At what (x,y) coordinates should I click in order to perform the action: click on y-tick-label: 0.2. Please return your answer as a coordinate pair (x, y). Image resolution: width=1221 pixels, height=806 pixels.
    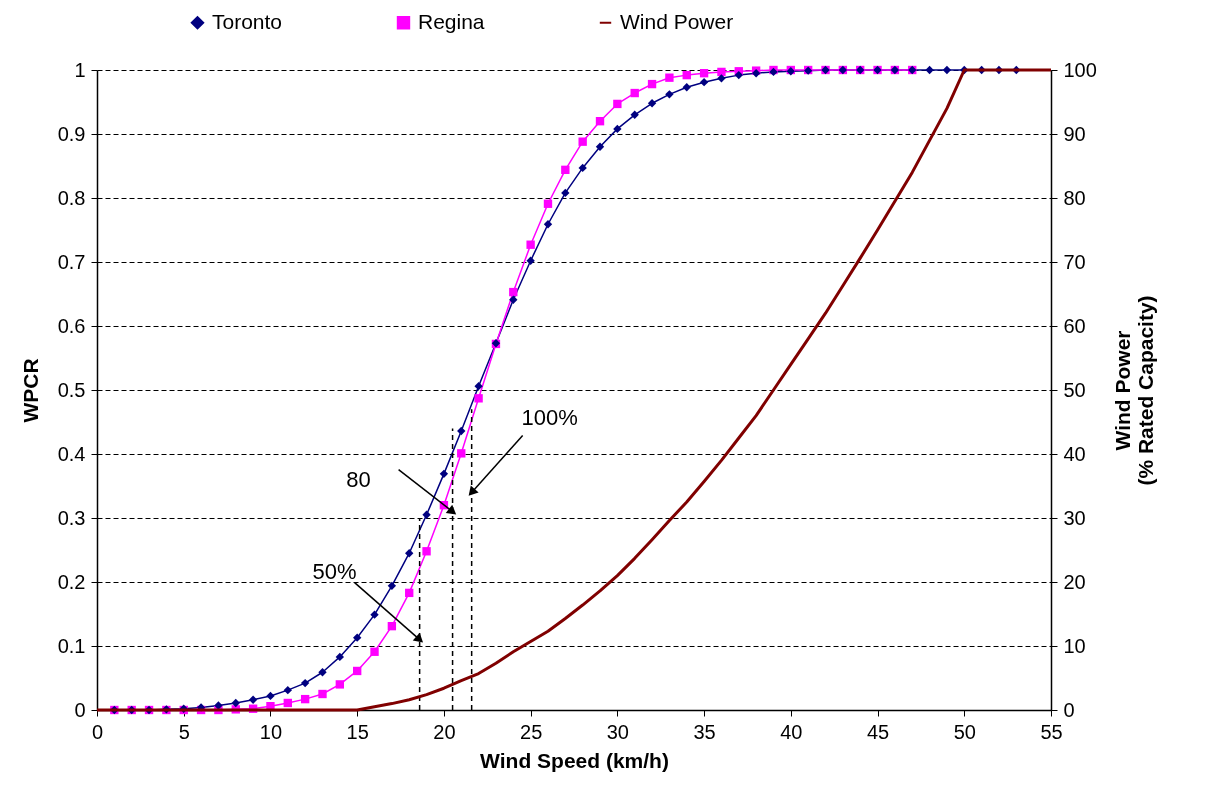
    Looking at the image, I should click on (71, 581).